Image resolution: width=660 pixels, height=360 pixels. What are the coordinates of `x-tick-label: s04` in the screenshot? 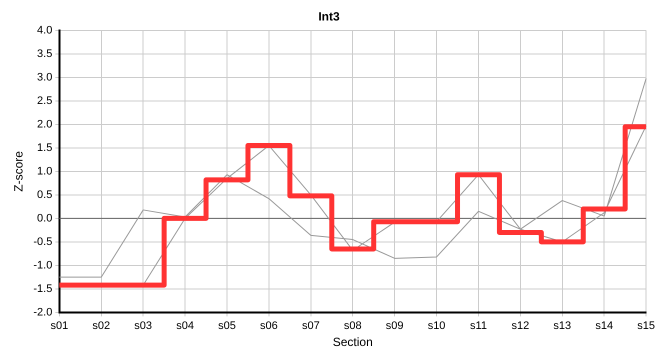 It's located at (185, 326).